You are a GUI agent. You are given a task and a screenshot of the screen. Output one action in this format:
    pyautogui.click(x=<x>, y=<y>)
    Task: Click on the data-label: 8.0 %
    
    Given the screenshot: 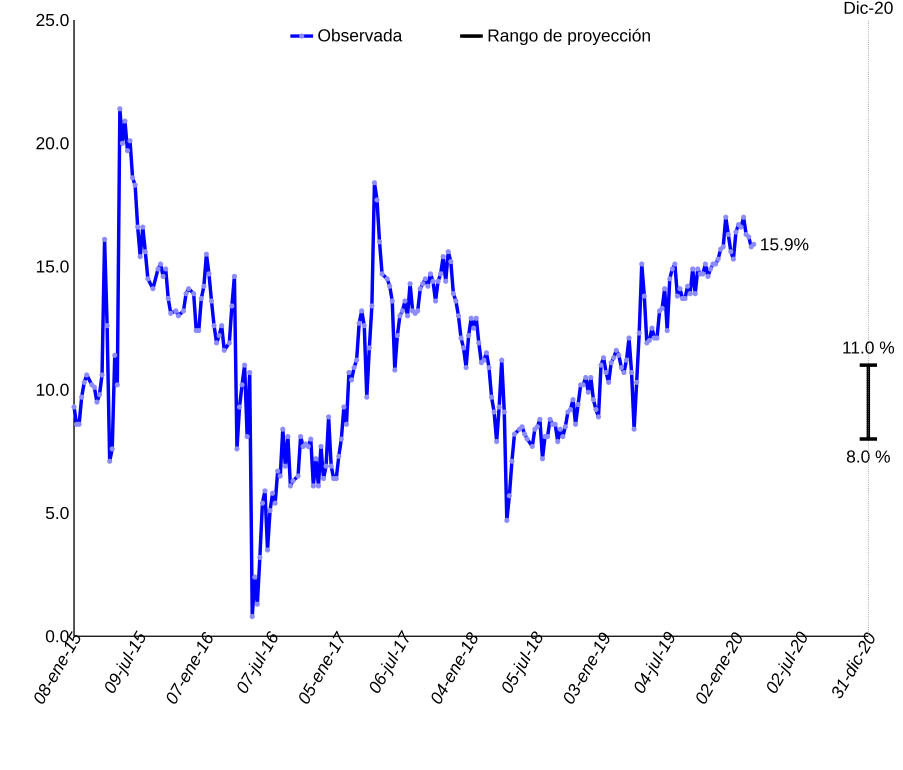 What is the action you would take?
    pyautogui.click(x=868, y=456)
    